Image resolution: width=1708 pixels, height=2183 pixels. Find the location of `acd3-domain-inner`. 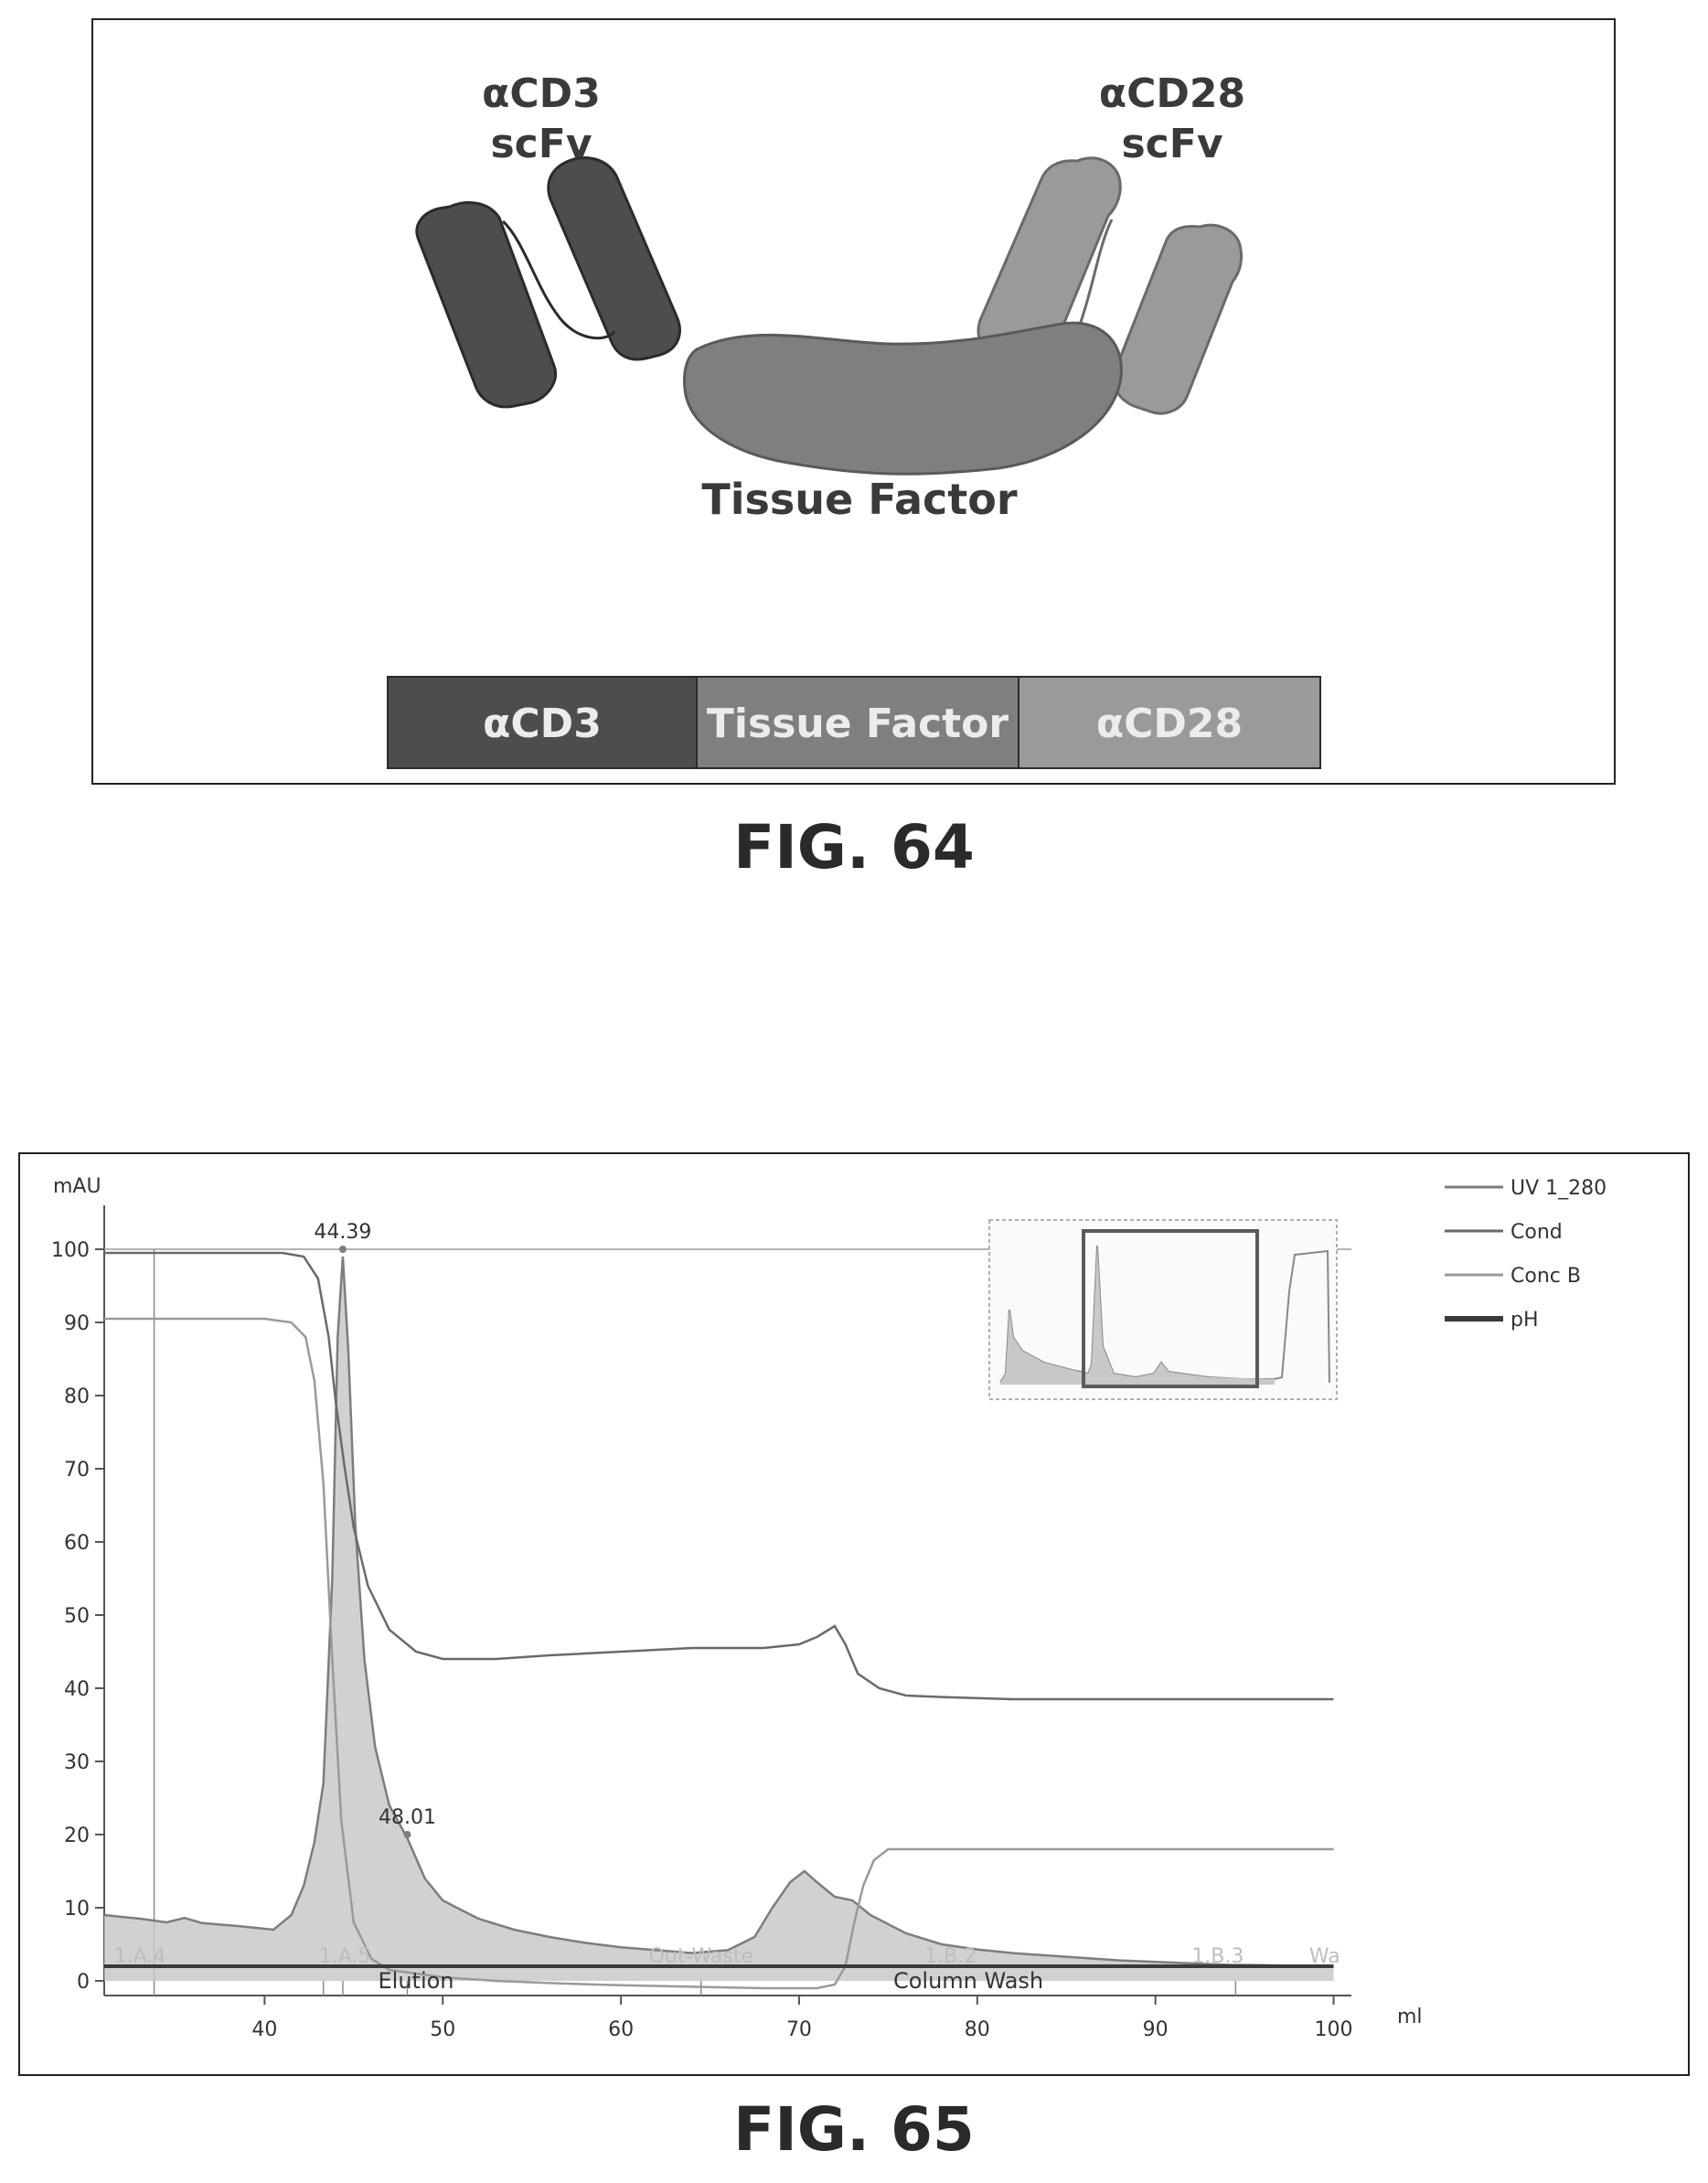

acd3-domain-inner is located at coordinates (615, 258).